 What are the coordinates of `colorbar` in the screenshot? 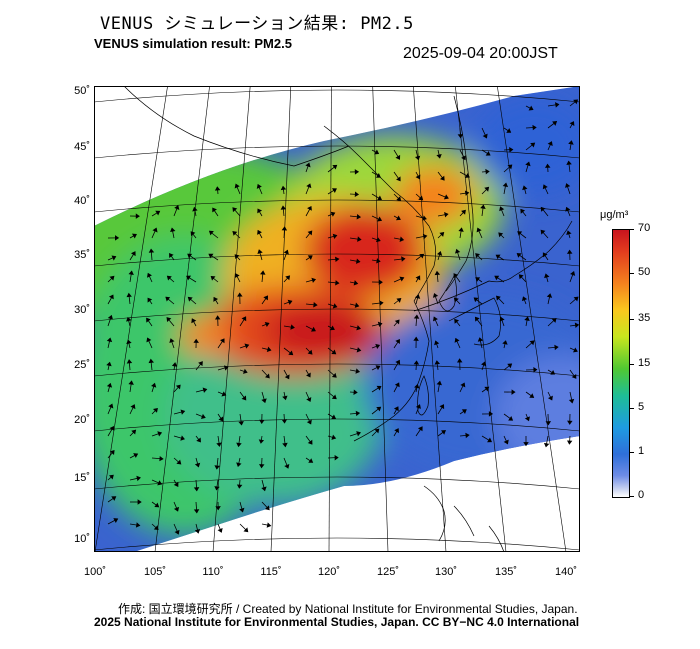 It's located at (621, 363).